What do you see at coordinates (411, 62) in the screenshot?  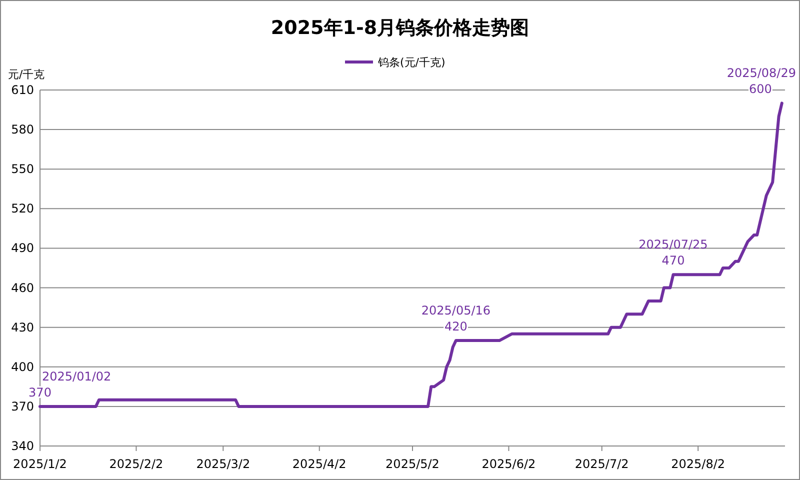 I see `legend-label: 钨条(元/千克)` at bounding box center [411, 62].